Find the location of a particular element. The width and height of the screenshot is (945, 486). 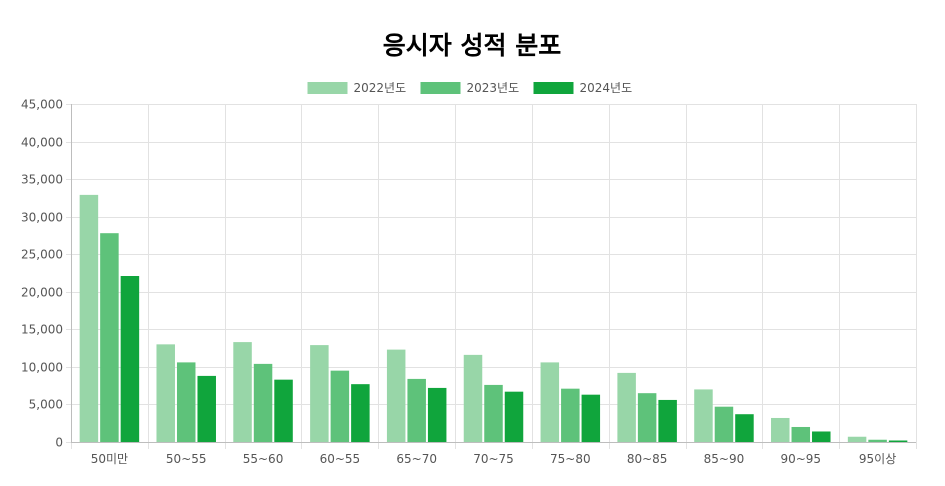

legend-item-3: 2024년도 is located at coordinates (583, 88).